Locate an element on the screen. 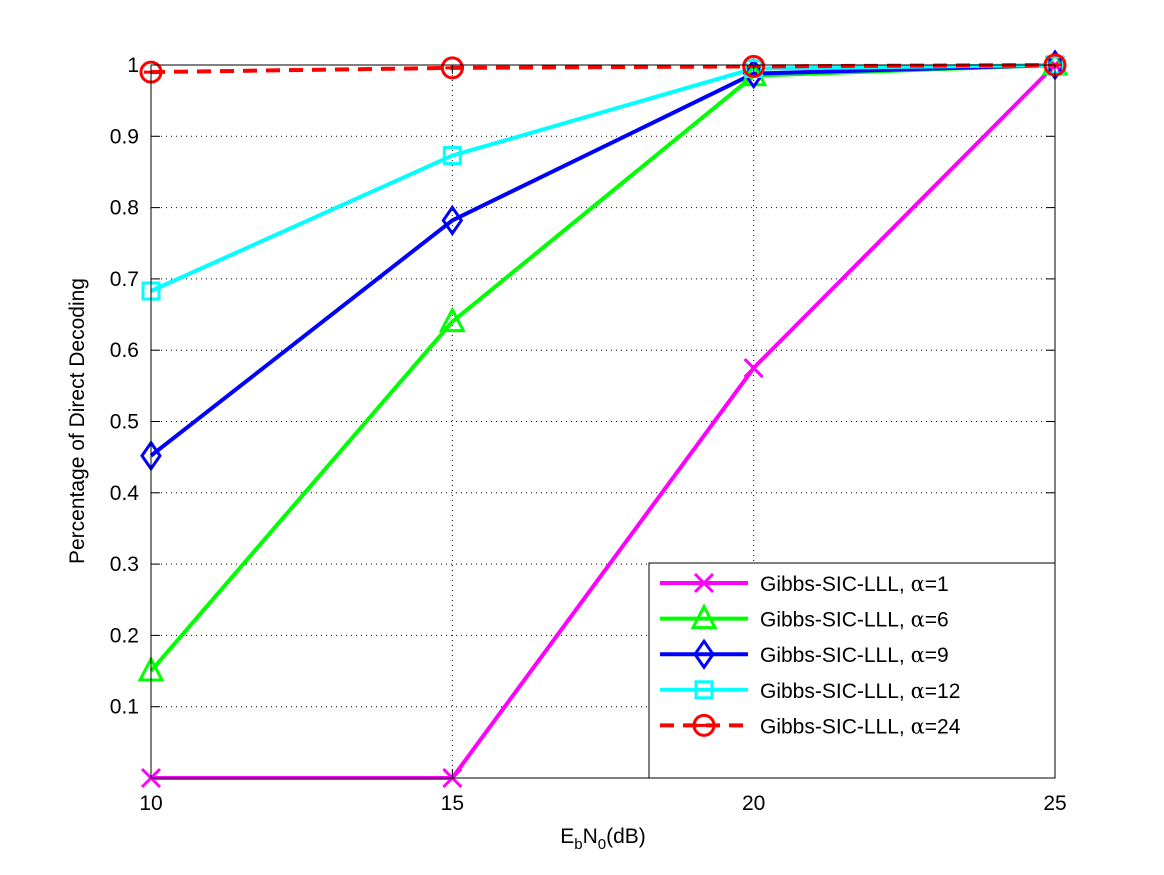 Image resolution: width=1164 pixels, height=875 pixels. x-tick-label: 20 is located at coordinates (753, 803).